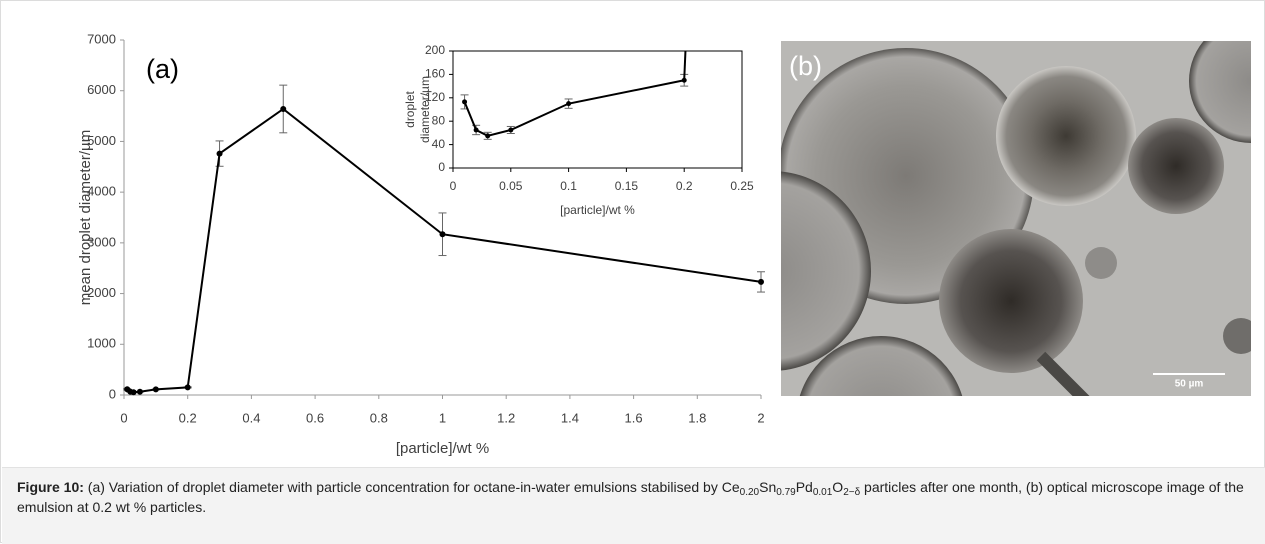  I want to click on y-tick-label: 6000, so click(101, 89).